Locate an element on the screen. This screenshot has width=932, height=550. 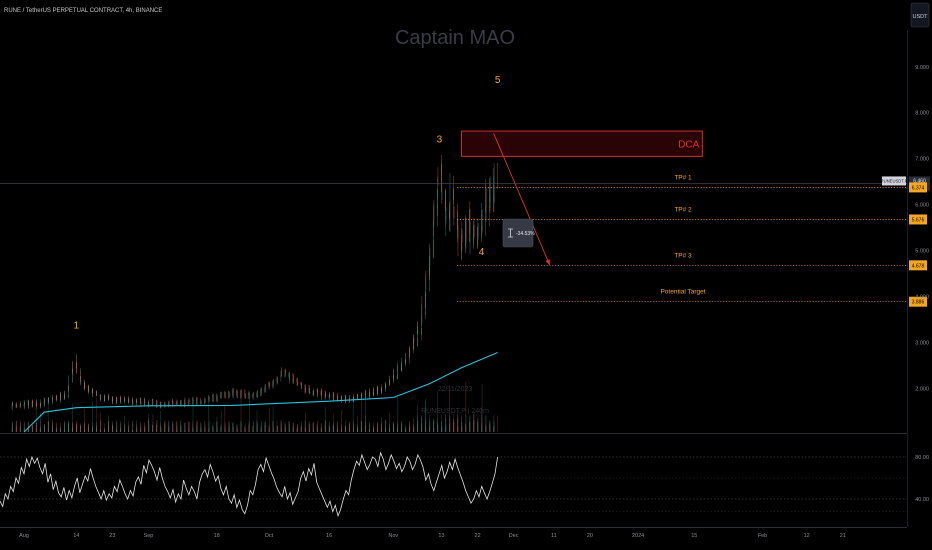
price-tick-label: 4.000 is located at coordinates (922, 297).